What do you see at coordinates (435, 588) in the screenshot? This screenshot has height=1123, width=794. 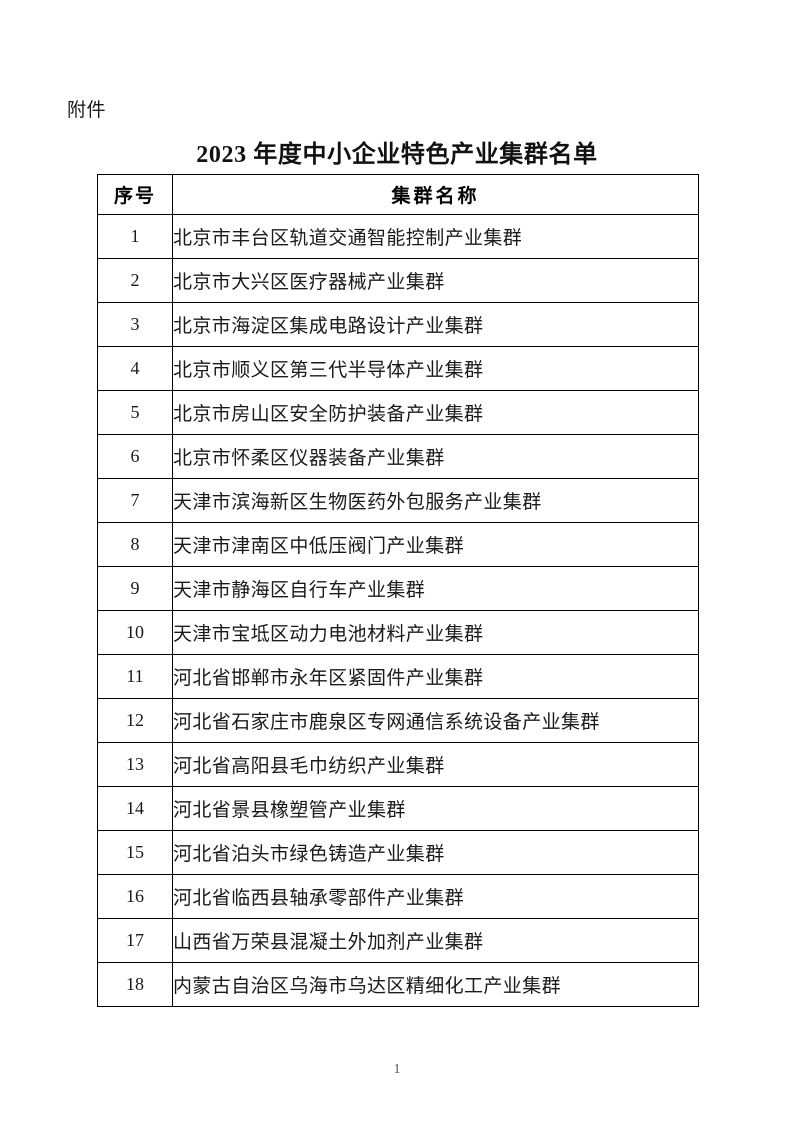 I see `cluster-name-cell: 天津市静海区自行车产业集群` at bounding box center [435, 588].